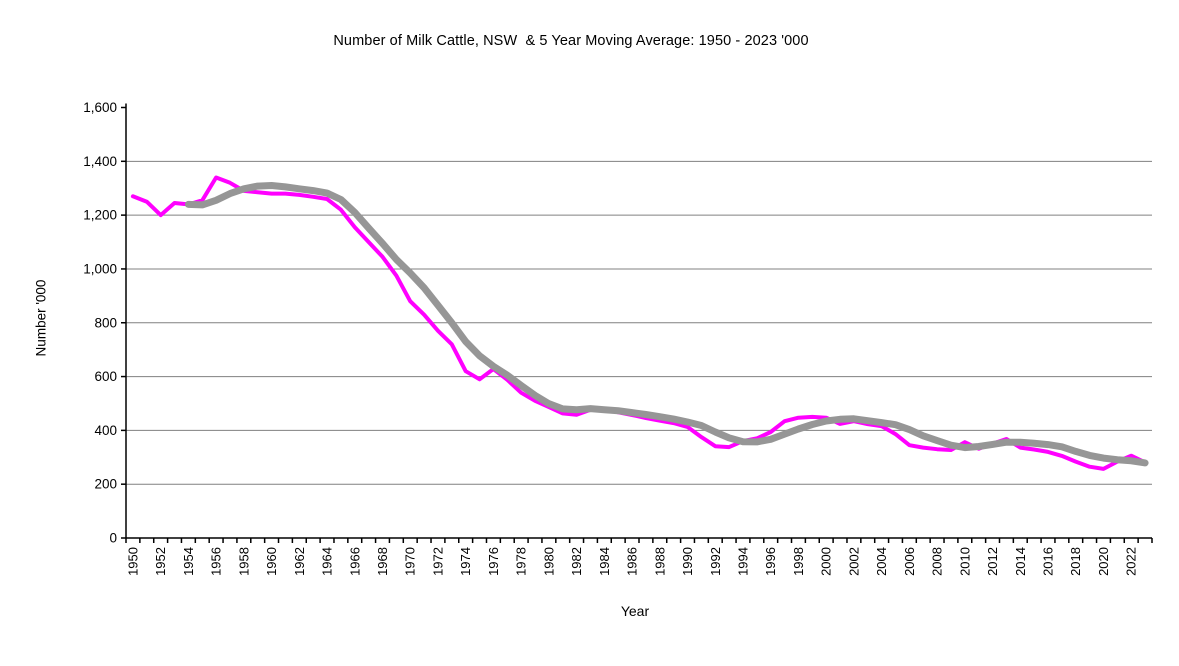  What do you see at coordinates (299, 561) in the screenshot?
I see `x-tick-label: 1962` at bounding box center [299, 561].